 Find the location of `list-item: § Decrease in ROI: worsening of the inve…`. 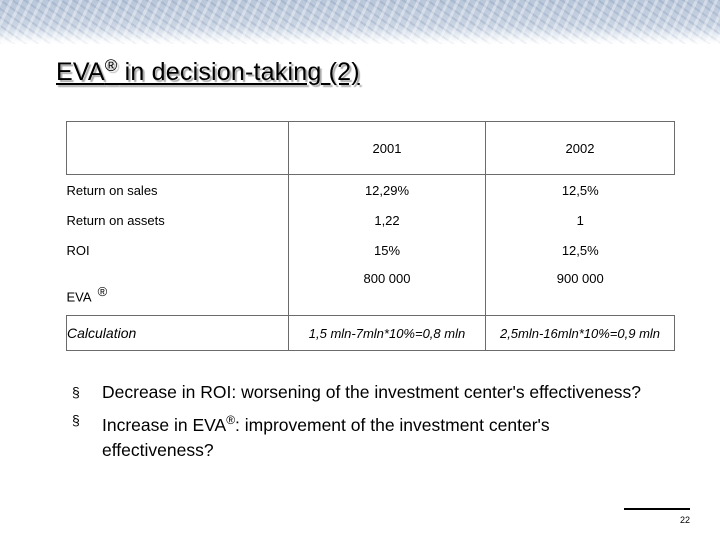

list-item: § Decrease in ROI: worsening of the inve… is located at coordinates (367, 392).